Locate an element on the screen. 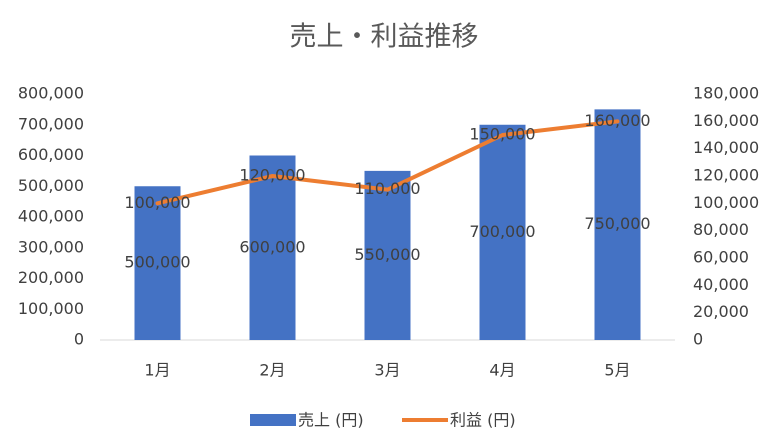  data-label: 100,000 is located at coordinates (157, 202).